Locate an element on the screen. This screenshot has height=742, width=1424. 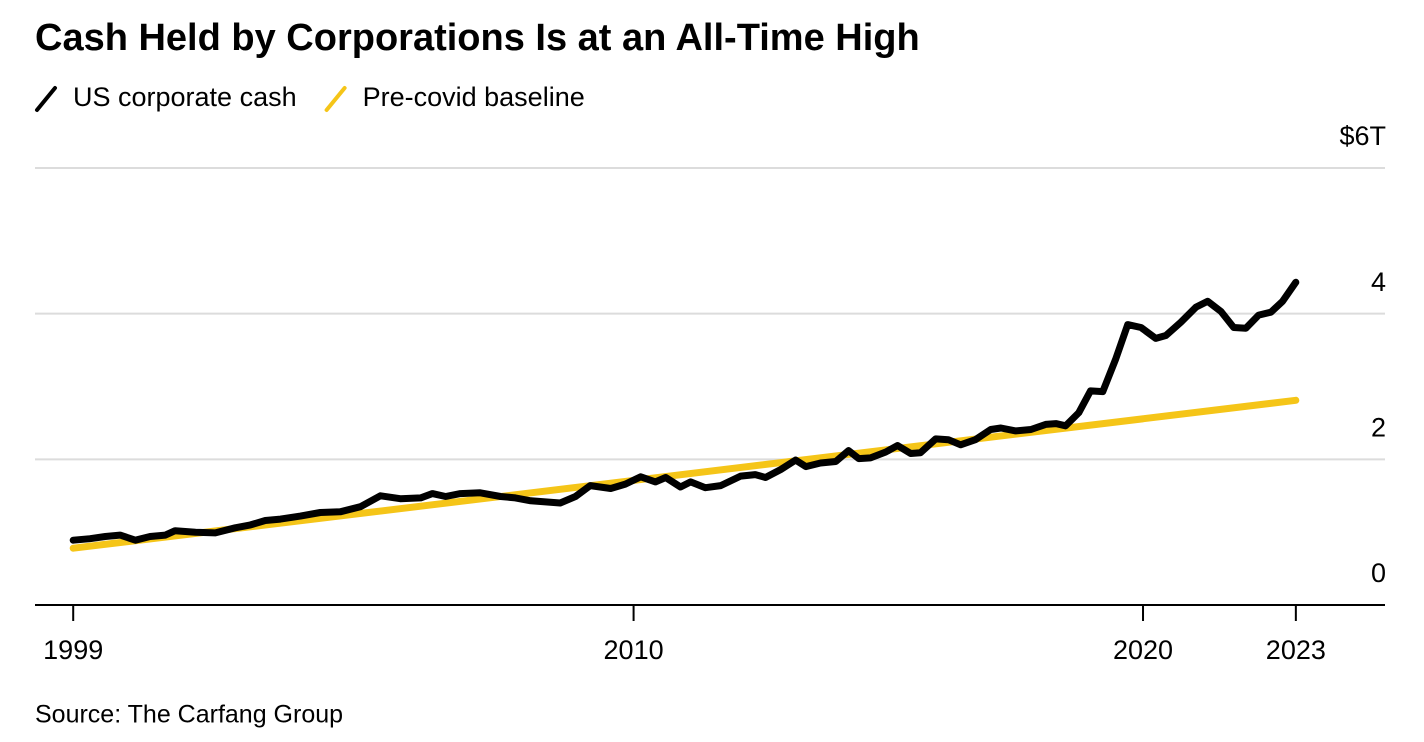
legend-label: Pre-covid baseline is located at coordinates (474, 97).